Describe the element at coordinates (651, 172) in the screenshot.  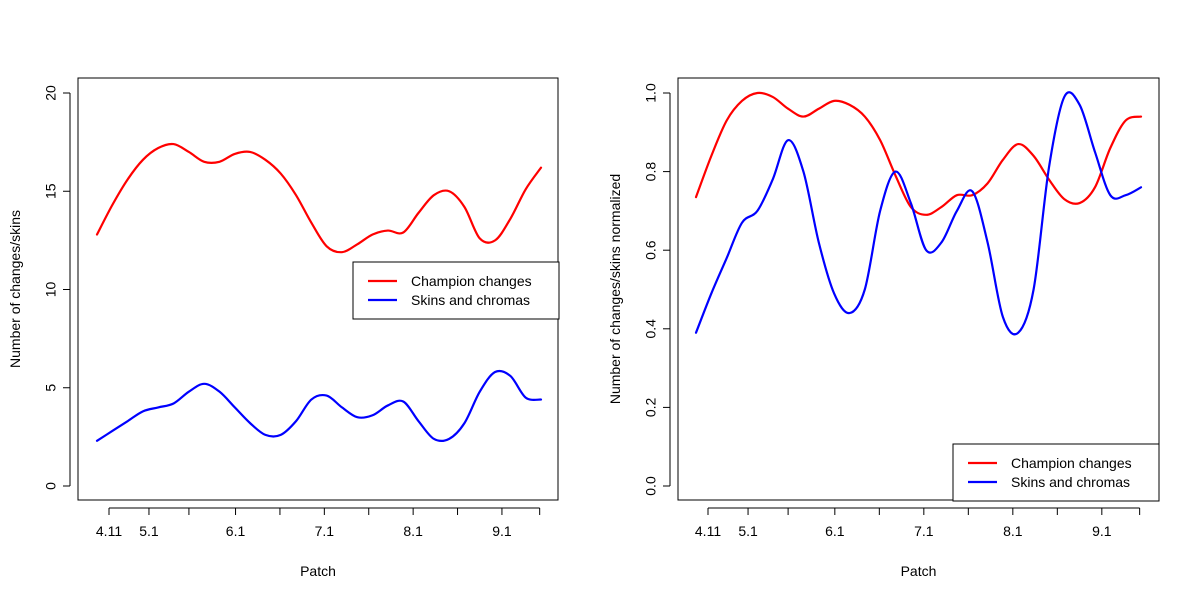
I see `y-tick-label: 0.8` at that location.